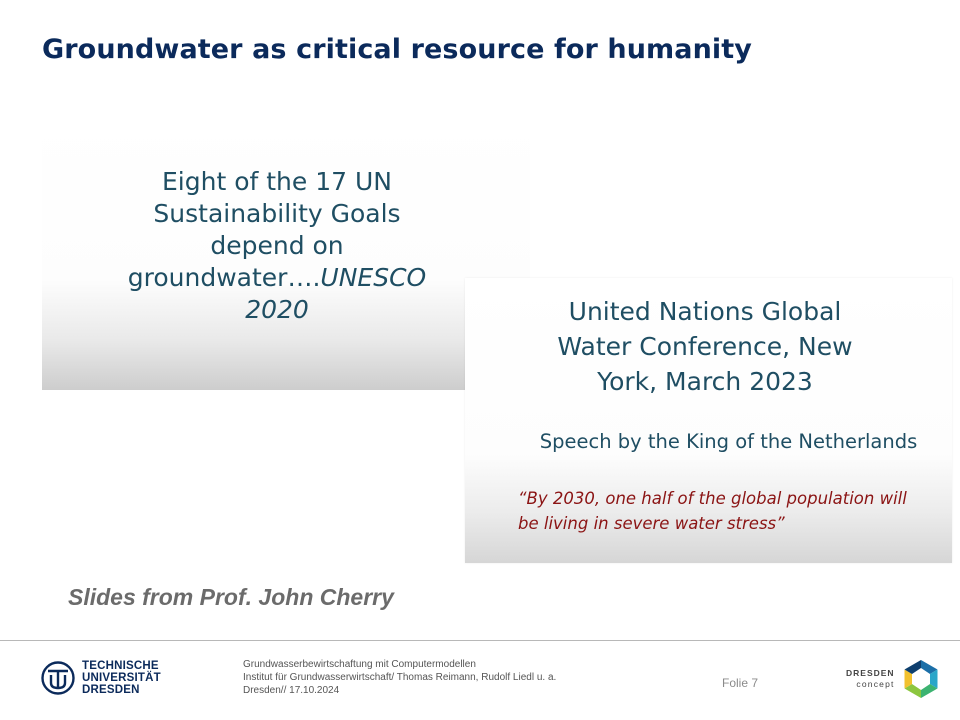 The image size is (960, 720). Describe the element at coordinates (111, 690) in the screenshot. I see `tu-word-3: DRESDEN` at that location.